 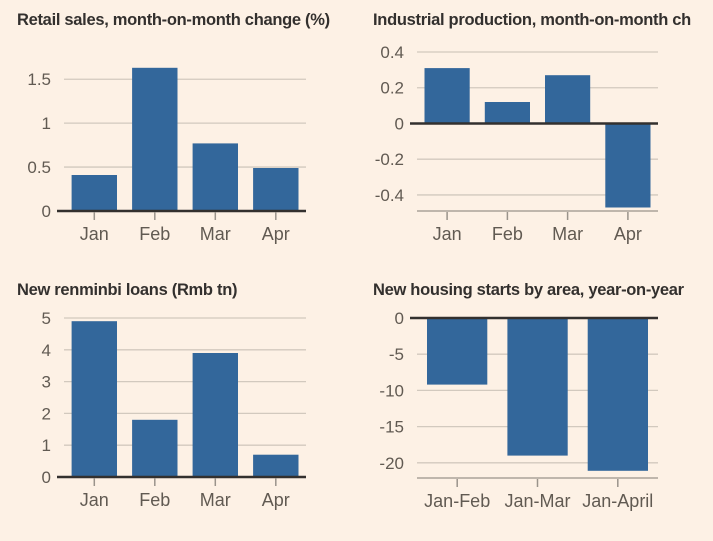 I want to click on chart-title-new-renminbi-loans: New renminbi loans (Rmb tn), so click(x=127, y=290).